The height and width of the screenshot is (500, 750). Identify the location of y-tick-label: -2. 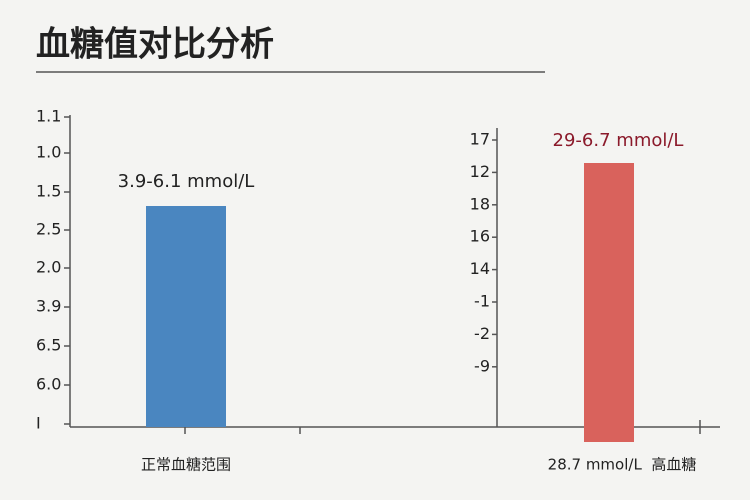
(482, 333).